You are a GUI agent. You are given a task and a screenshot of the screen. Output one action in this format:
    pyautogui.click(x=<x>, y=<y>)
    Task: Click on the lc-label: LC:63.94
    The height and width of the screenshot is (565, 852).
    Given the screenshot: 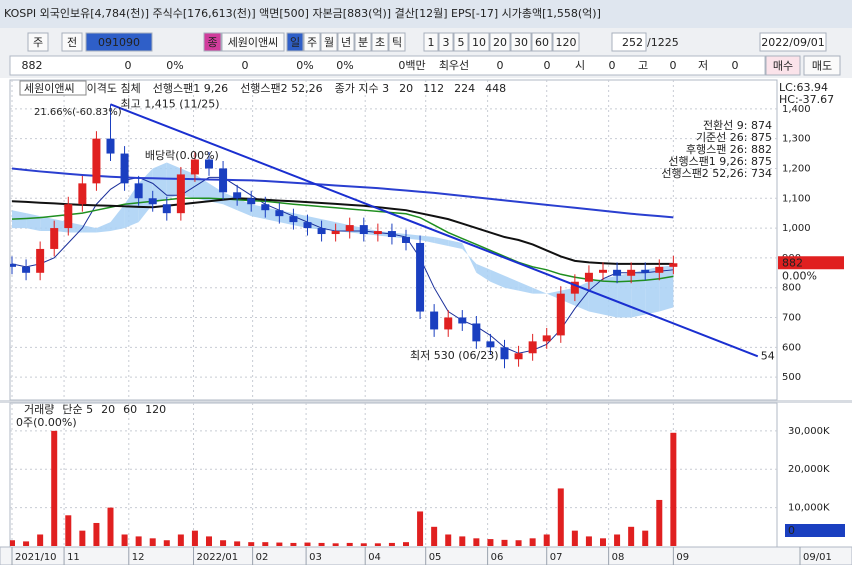 What is the action you would take?
    pyautogui.click(x=803, y=87)
    